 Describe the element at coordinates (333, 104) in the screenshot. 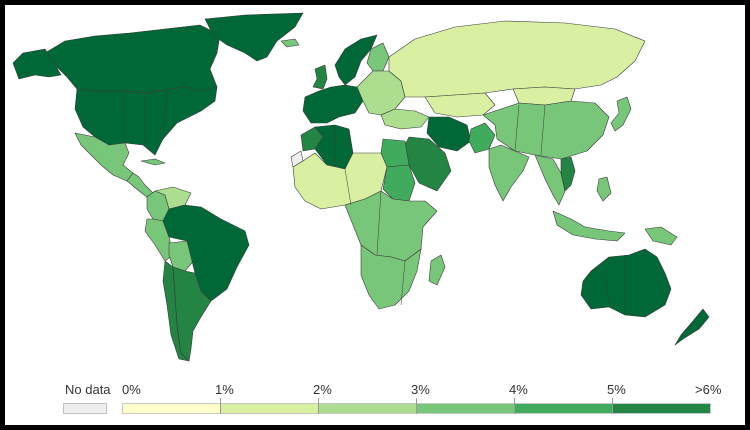

I see `region-western-europe` at that location.